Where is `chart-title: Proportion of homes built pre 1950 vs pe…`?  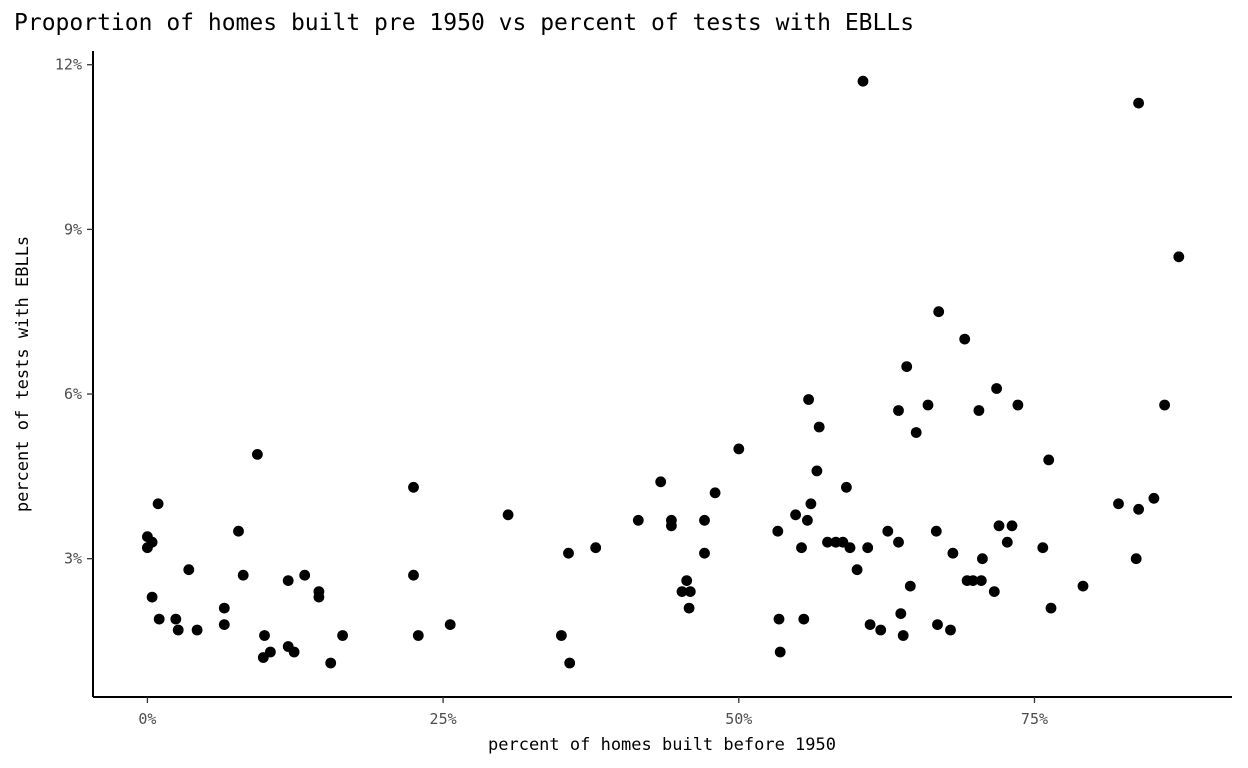
chart-title: Proportion of homes built pre 1950 vs pe… is located at coordinates (464, 23).